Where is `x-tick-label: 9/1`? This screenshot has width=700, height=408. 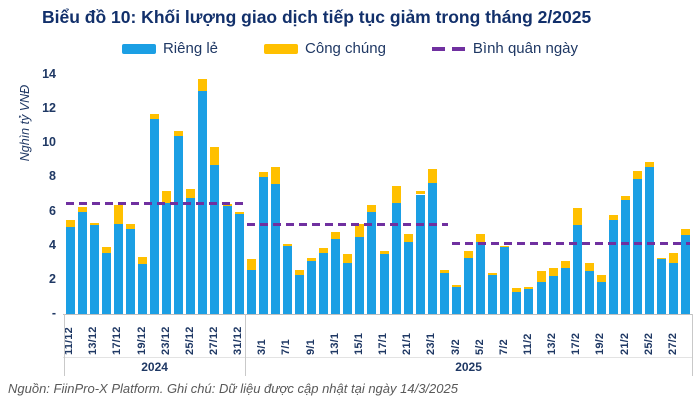 x-tick-label: 9/1 is located at coordinates (310, 347).